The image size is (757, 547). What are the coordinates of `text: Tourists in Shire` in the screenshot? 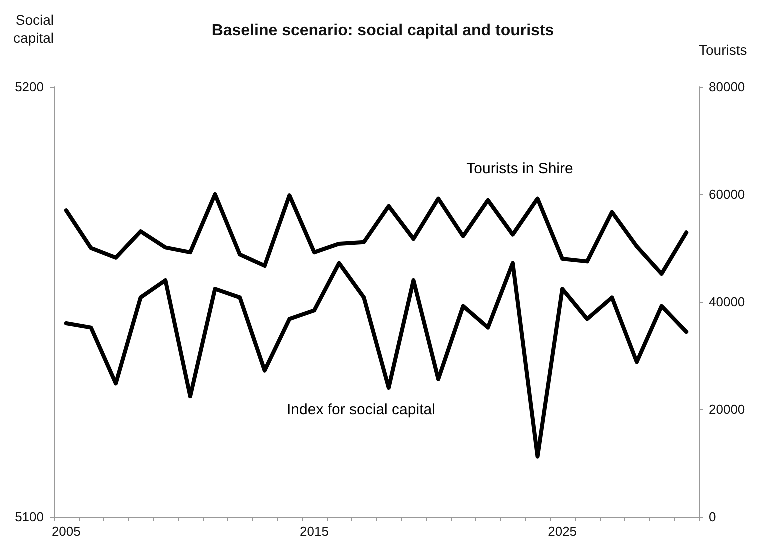 It's located at (520, 169).